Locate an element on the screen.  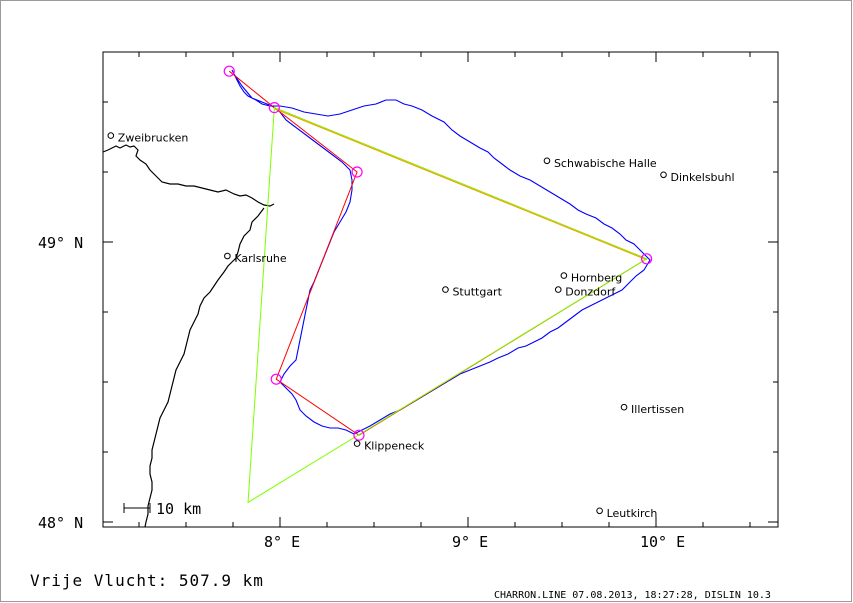
scale-bar: 10 km is located at coordinates (162, 509).